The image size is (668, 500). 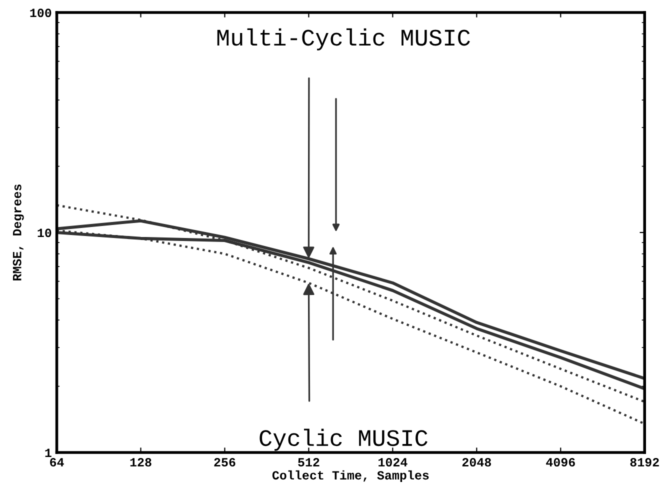 What do you see at coordinates (343, 39) in the screenshot?
I see `annotation: Multi-Cyclic MUSIC` at bounding box center [343, 39].